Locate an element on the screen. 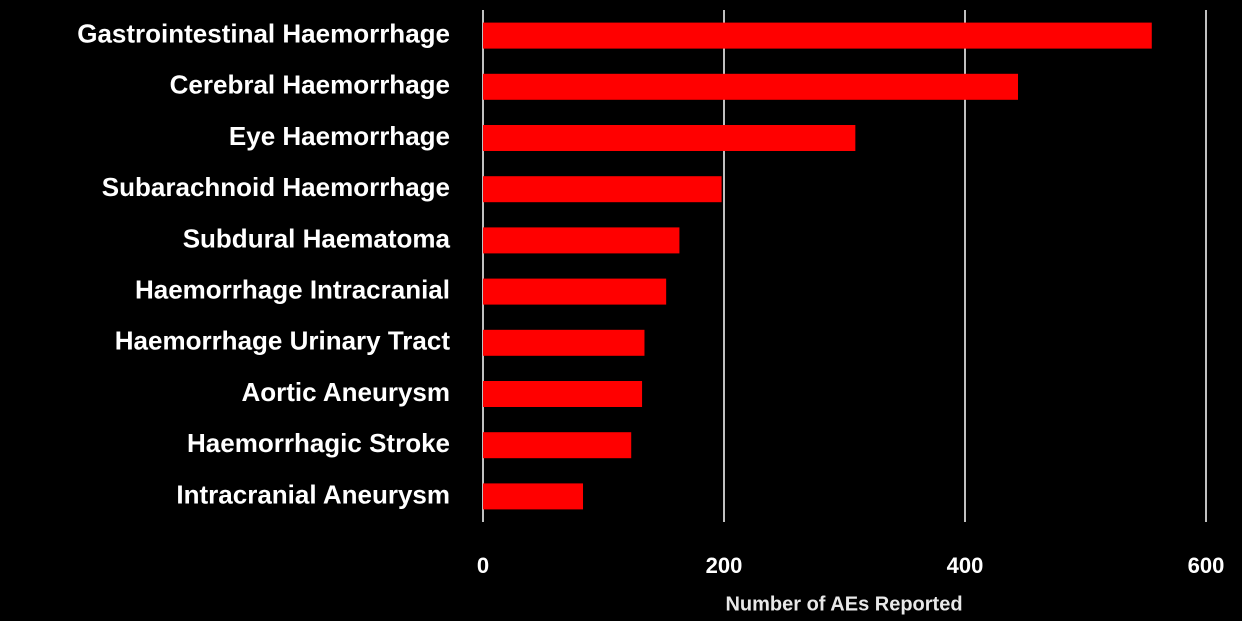  x-axis-title: Number of AEs Reported is located at coordinates (843, 604).